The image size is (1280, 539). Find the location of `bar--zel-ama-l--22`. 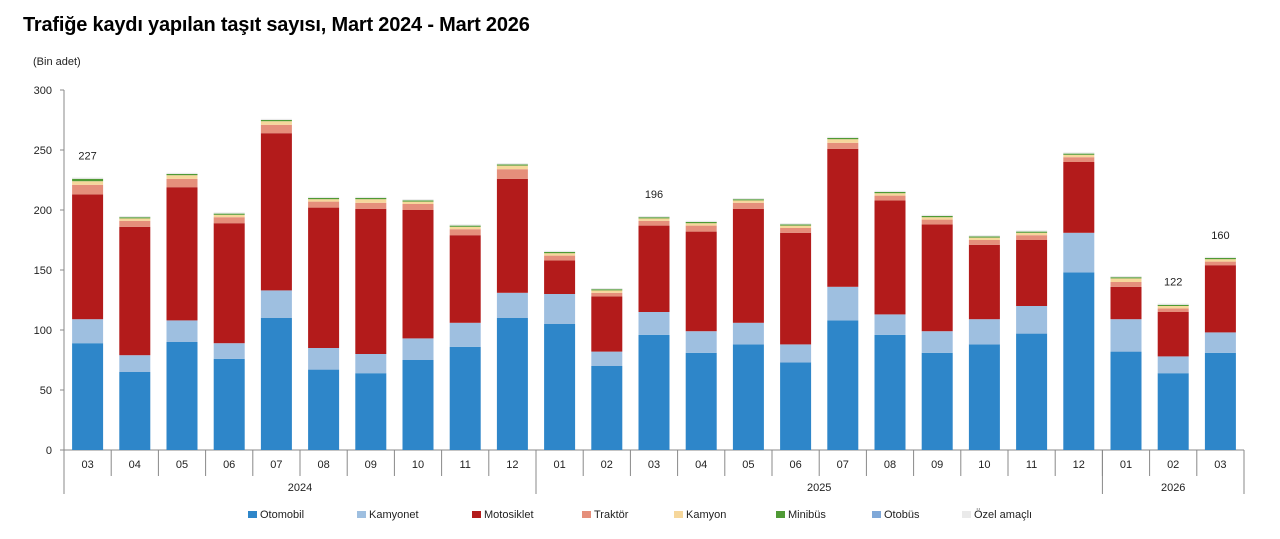

bar--zel-ama-l--22 is located at coordinates (1126, 277).